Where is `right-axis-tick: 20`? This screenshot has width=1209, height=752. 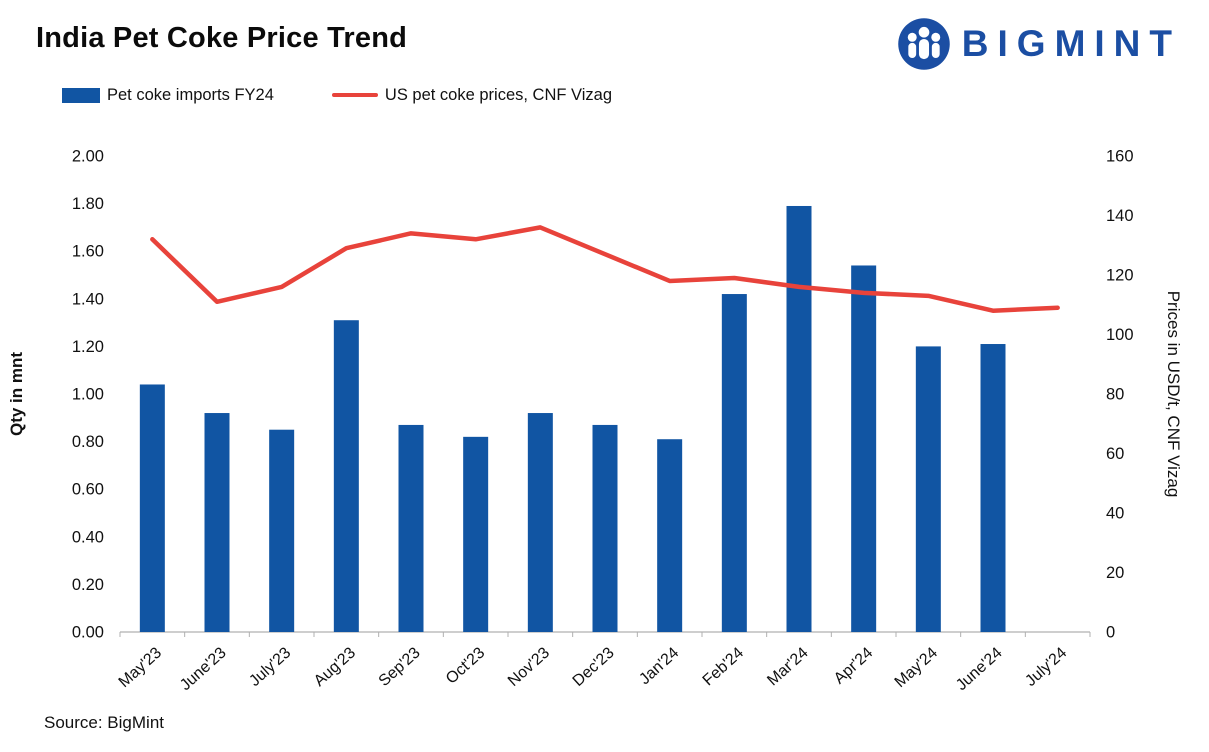 right-axis-tick: 20 is located at coordinates (1115, 573).